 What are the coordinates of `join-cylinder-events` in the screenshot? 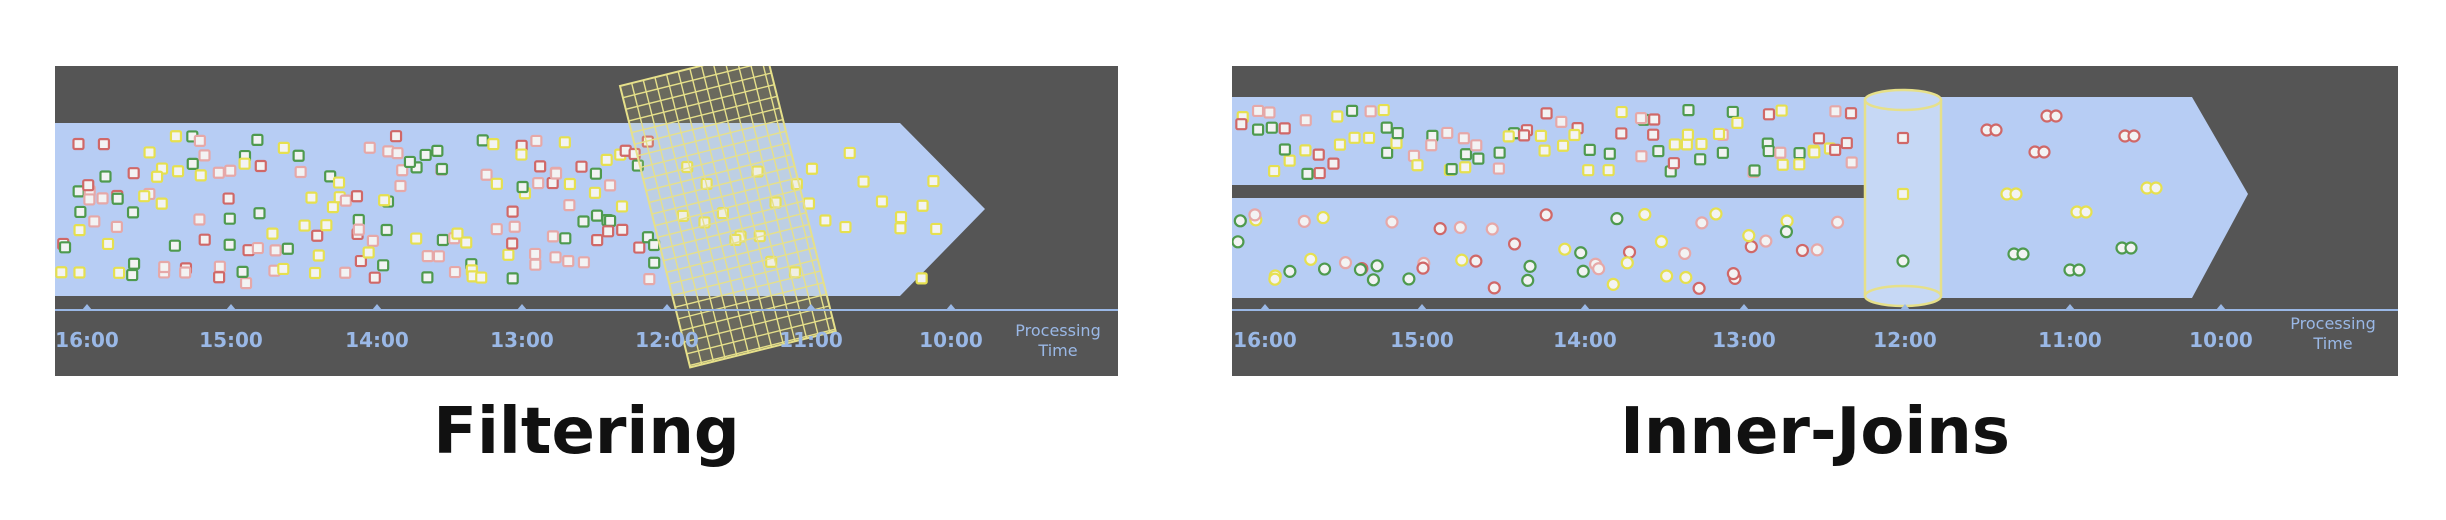 It's located at (1903, 199).